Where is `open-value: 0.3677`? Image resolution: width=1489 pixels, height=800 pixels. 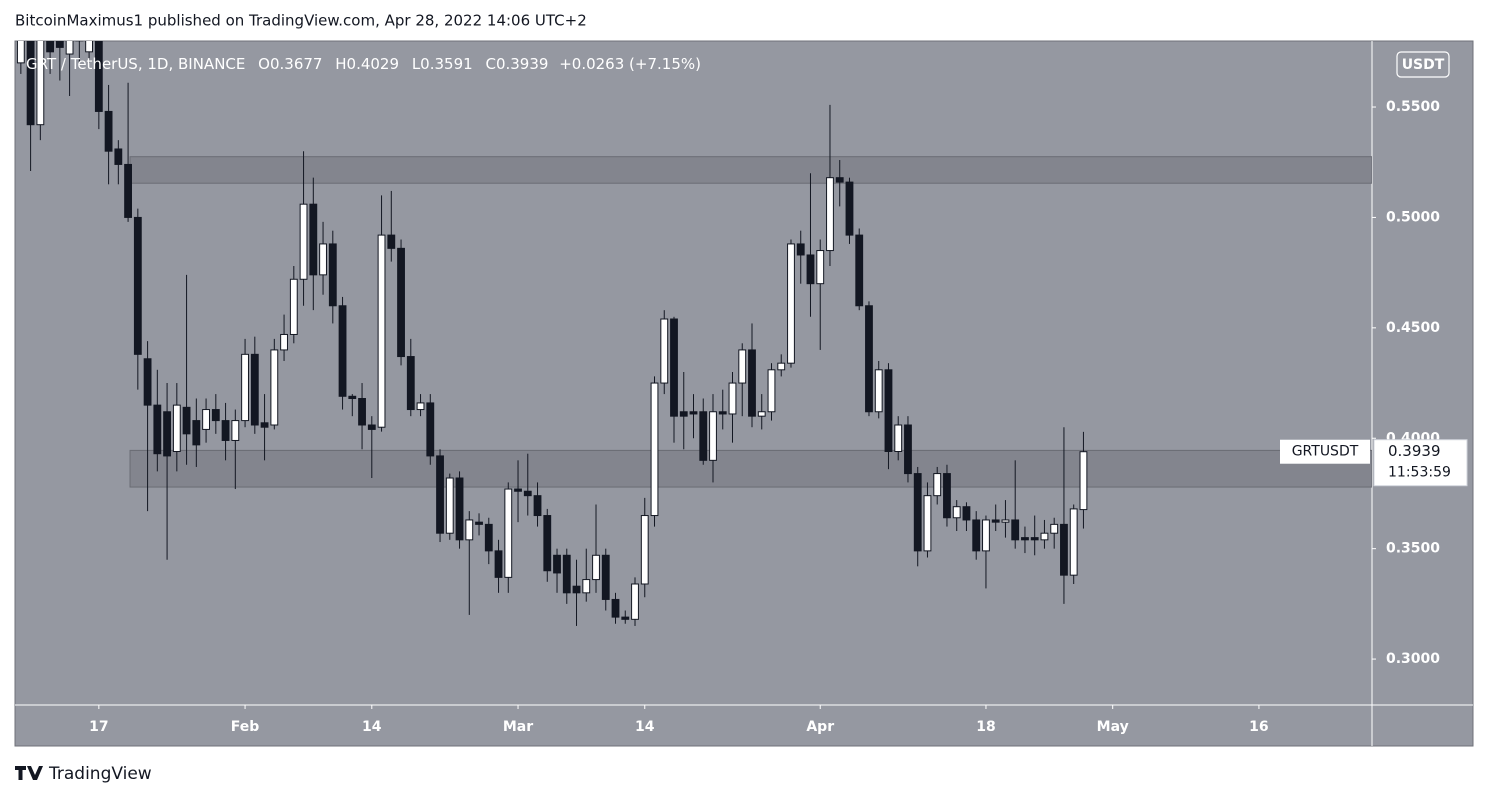
open-value: 0.3677 is located at coordinates (296, 64).